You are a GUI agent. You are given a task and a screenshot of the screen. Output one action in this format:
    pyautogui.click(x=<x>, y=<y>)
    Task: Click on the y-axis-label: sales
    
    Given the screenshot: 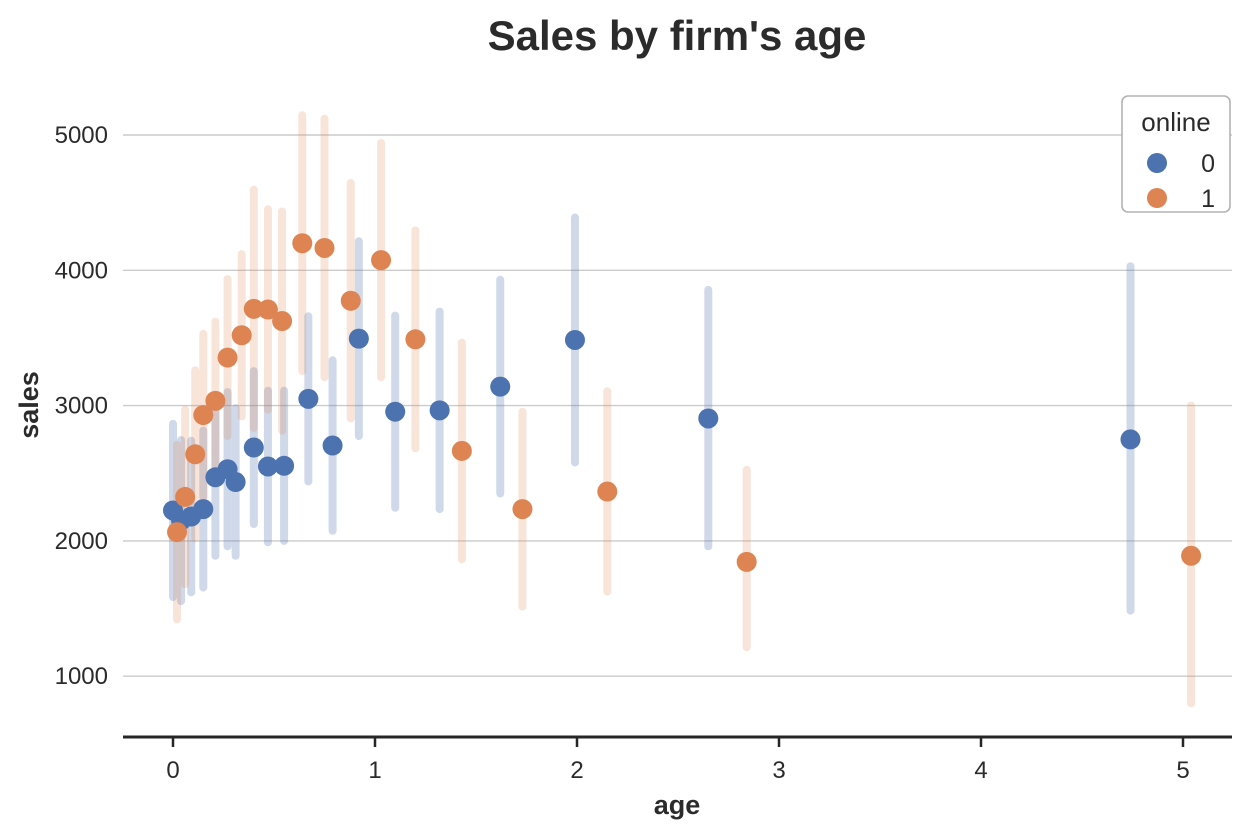 What is the action you would take?
    pyautogui.click(x=29, y=405)
    